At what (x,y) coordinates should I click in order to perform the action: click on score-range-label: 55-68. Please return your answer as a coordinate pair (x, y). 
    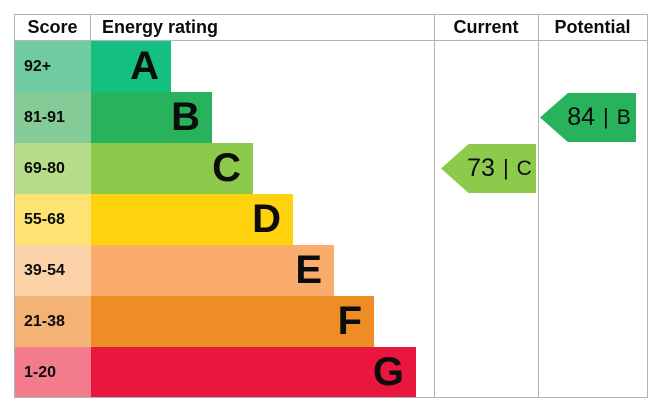
    Looking at the image, I should click on (44, 219).